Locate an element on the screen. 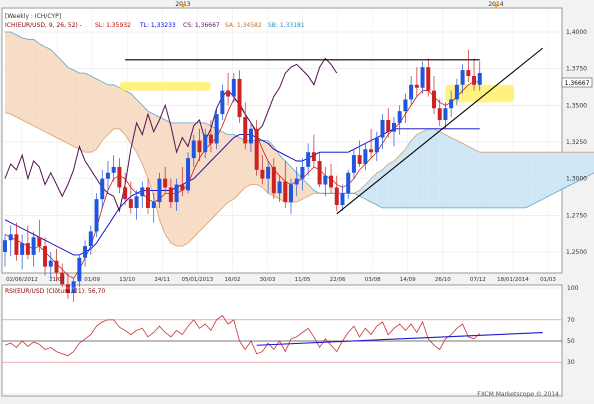  rsi-label: RSI(EUR/USD (Clôture, 21): 56,70 is located at coordinates (55, 291).